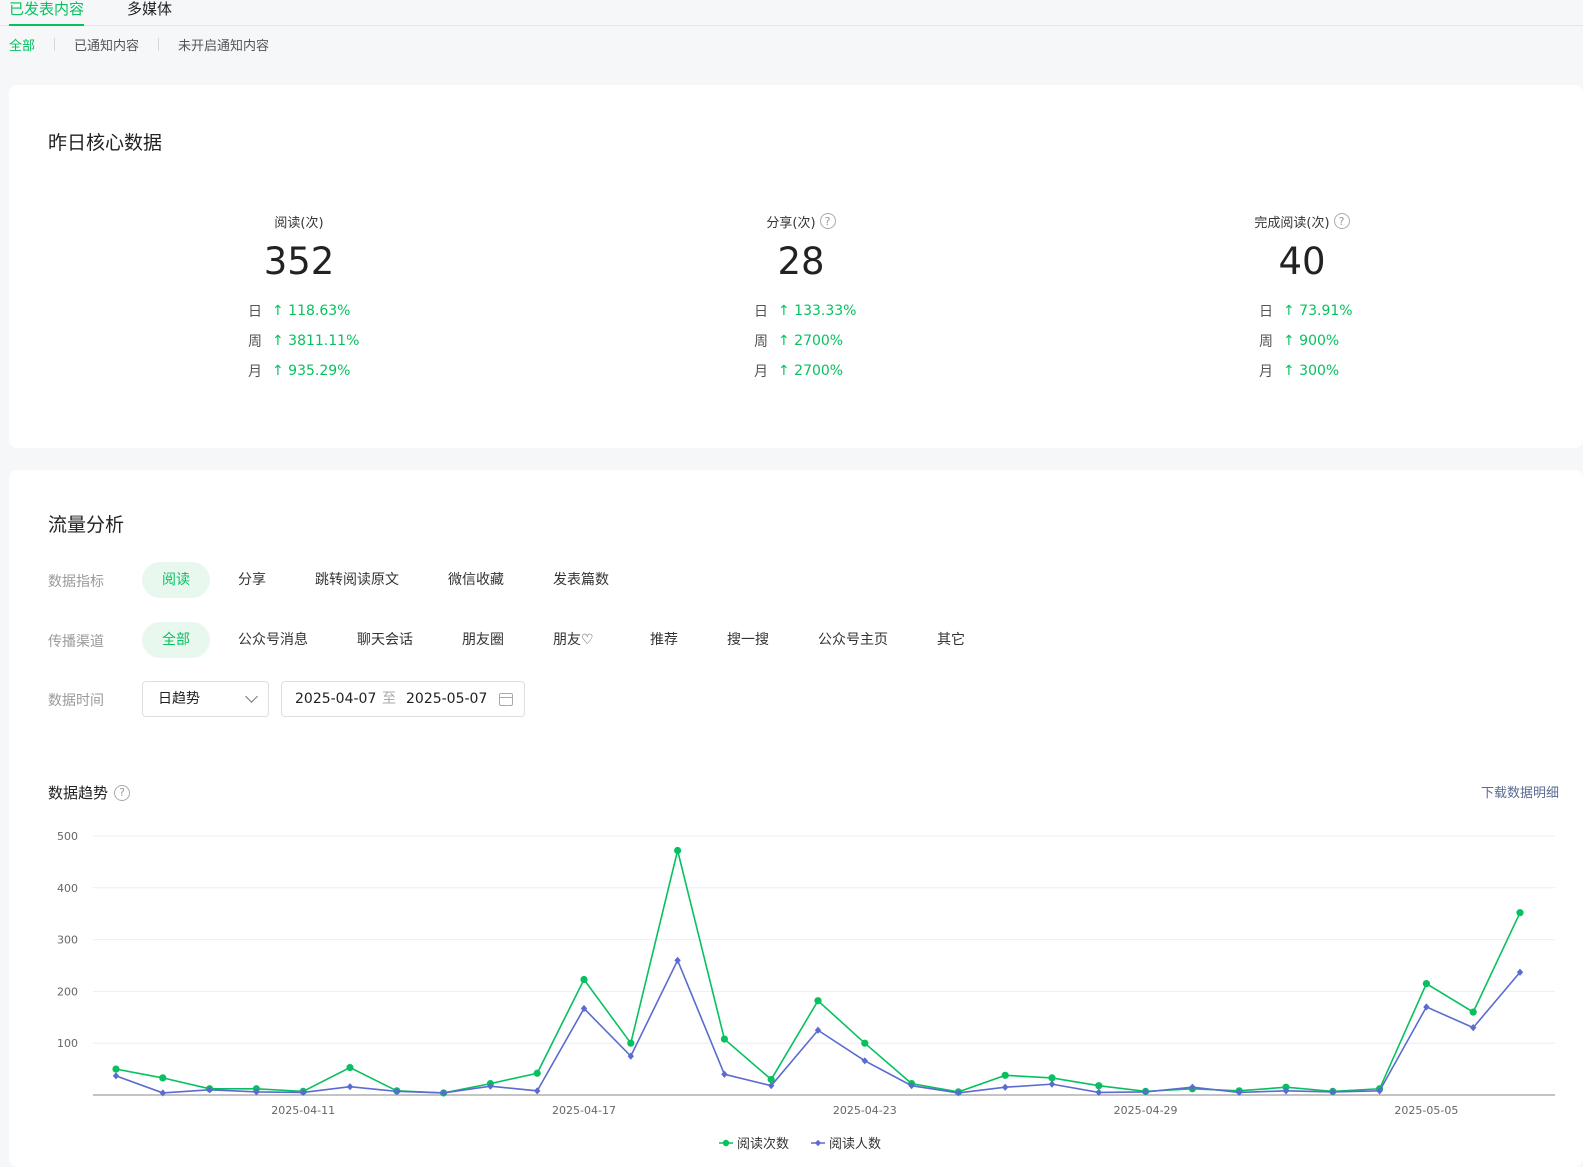 The height and width of the screenshot is (1167, 1583). I want to click on channel-other: 其它, so click(951, 640).